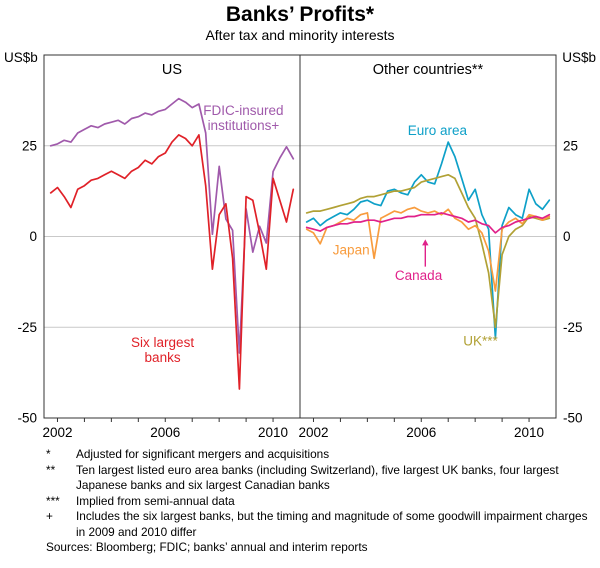 This screenshot has width=600, height=568. What do you see at coordinates (351, 250) in the screenshot?
I see `series-label-japan: Japan` at bounding box center [351, 250].